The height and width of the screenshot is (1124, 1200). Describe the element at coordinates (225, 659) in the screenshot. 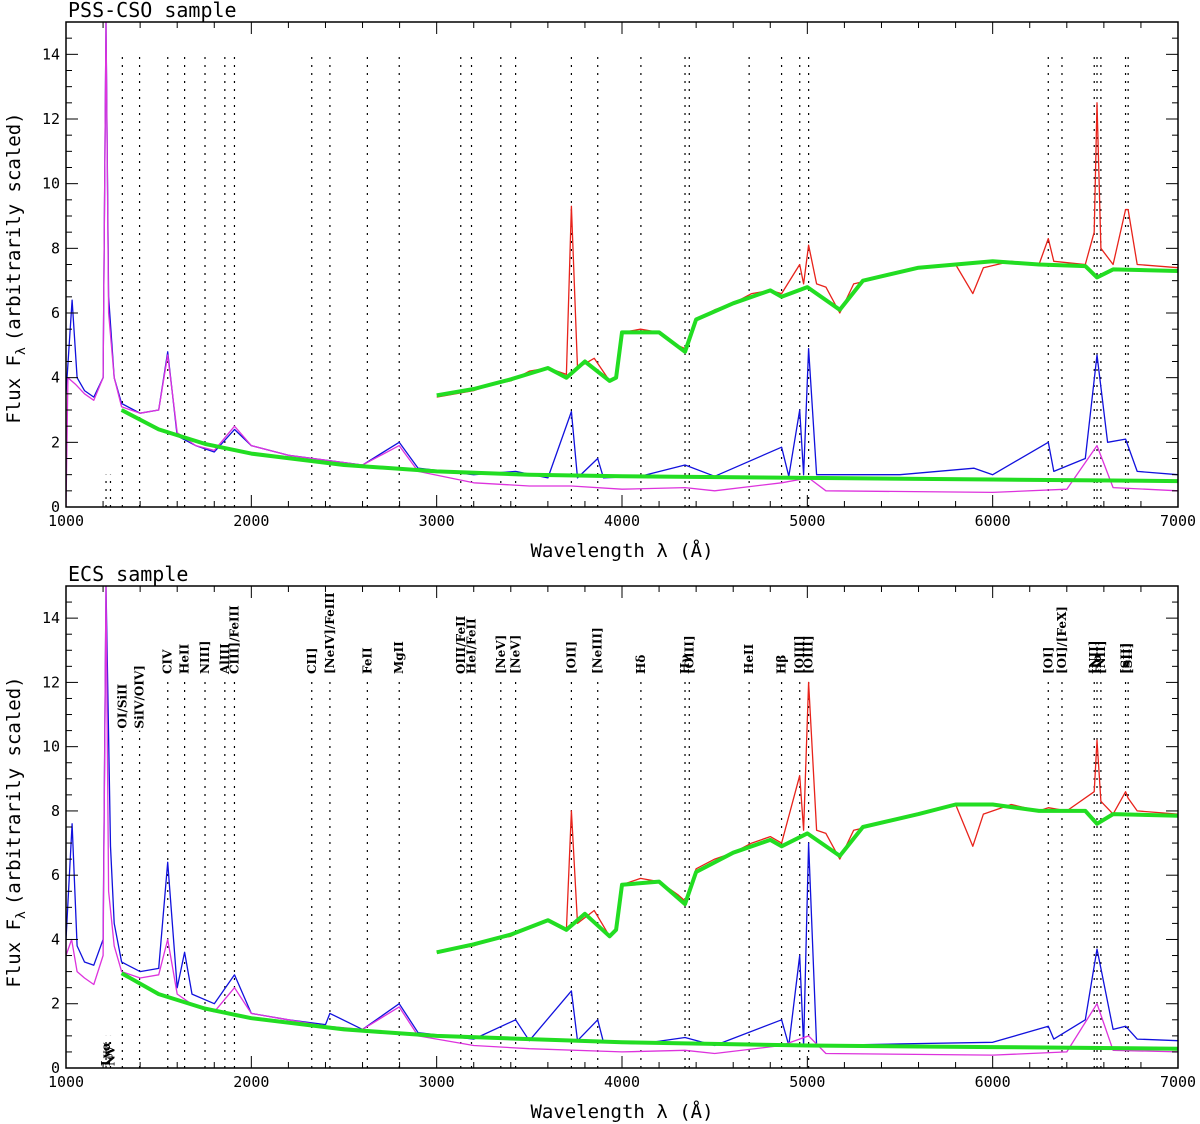

I see `line-label: AlIII` at that location.